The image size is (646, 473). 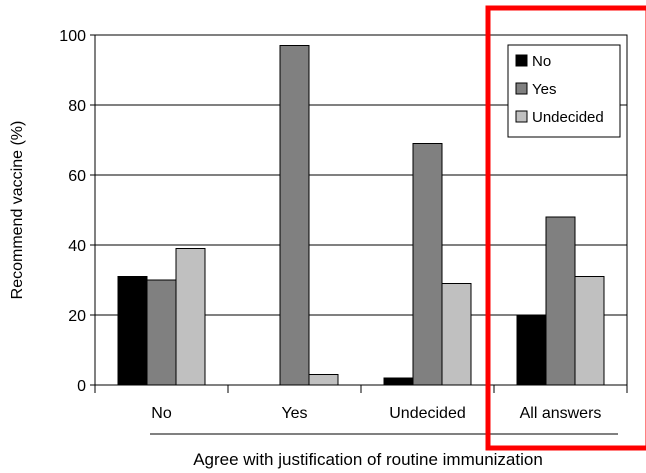 What do you see at coordinates (72, 36) in the screenshot?
I see `y-tick-label: 100` at bounding box center [72, 36].